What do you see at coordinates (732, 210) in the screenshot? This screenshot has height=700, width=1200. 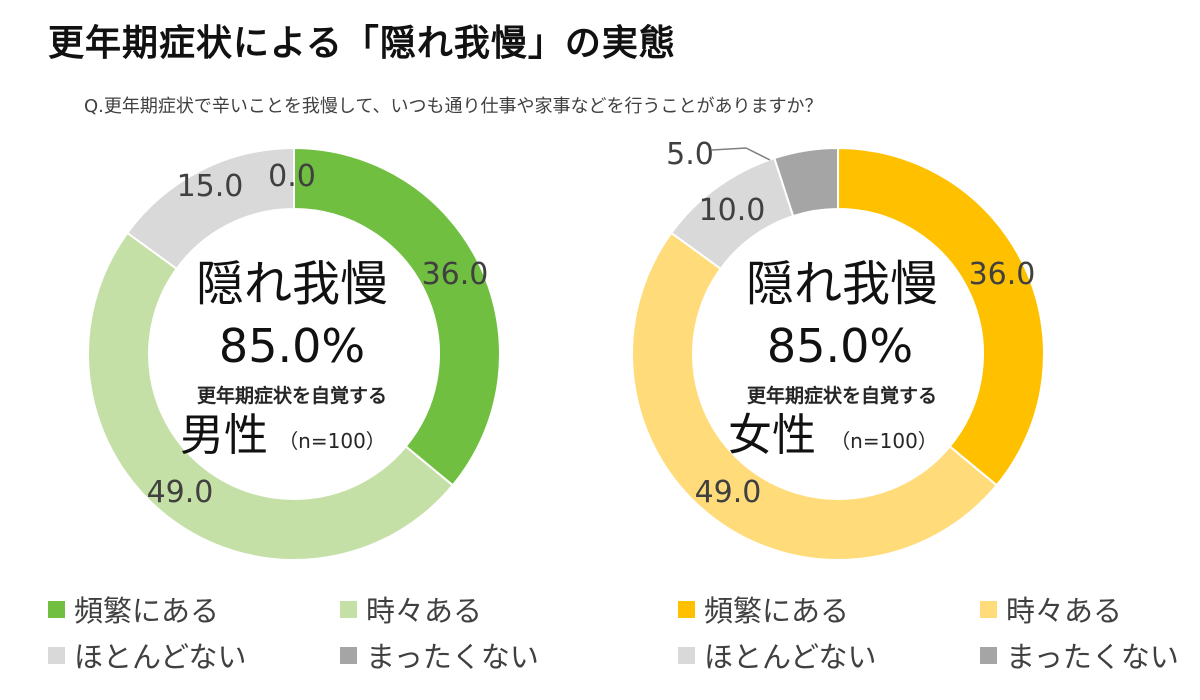 I see `data-label: 10.0` at bounding box center [732, 210].